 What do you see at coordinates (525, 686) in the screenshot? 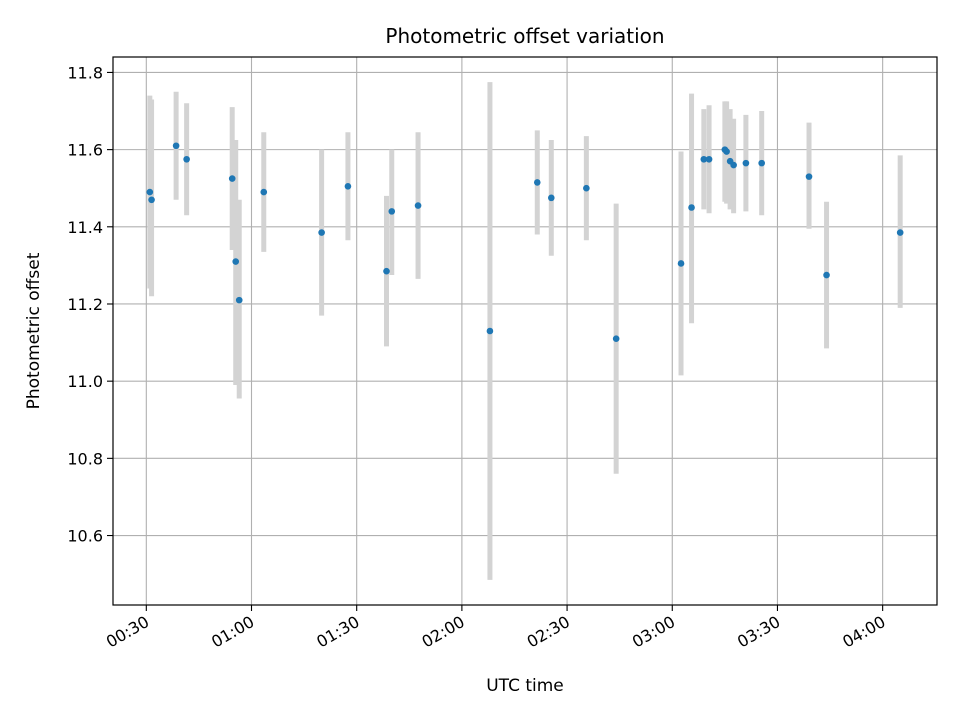
I see `x-axis-label: UTC time` at bounding box center [525, 686].